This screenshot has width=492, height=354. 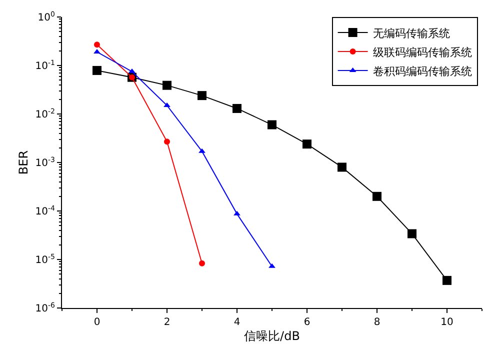 What do you see at coordinates (272, 335) in the screenshot?
I see `x-axis-title: 信噪比/dB` at bounding box center [272, 335].